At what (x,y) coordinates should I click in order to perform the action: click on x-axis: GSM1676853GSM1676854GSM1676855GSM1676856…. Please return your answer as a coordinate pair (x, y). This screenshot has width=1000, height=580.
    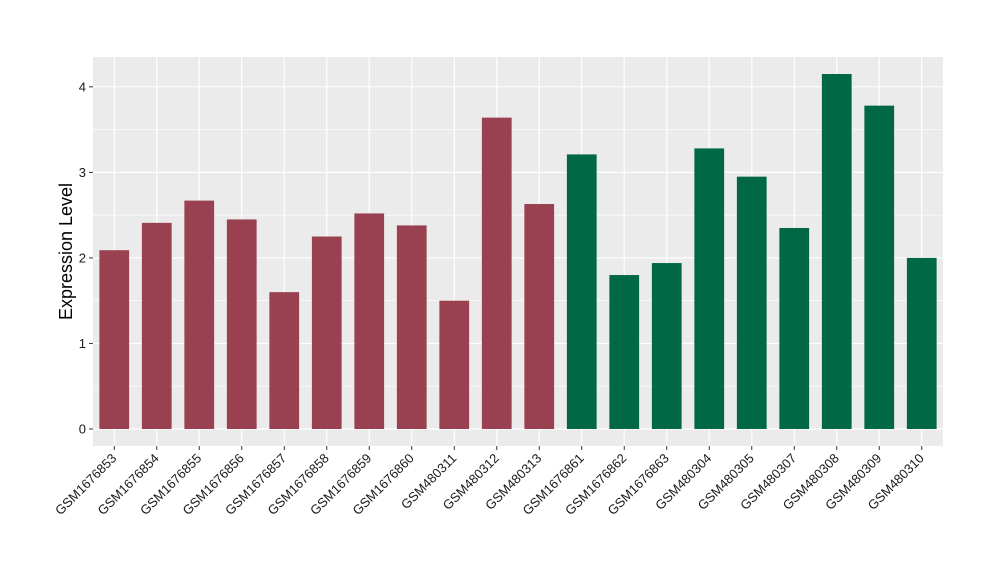
    Looking at the image, I should click on (489, 482).